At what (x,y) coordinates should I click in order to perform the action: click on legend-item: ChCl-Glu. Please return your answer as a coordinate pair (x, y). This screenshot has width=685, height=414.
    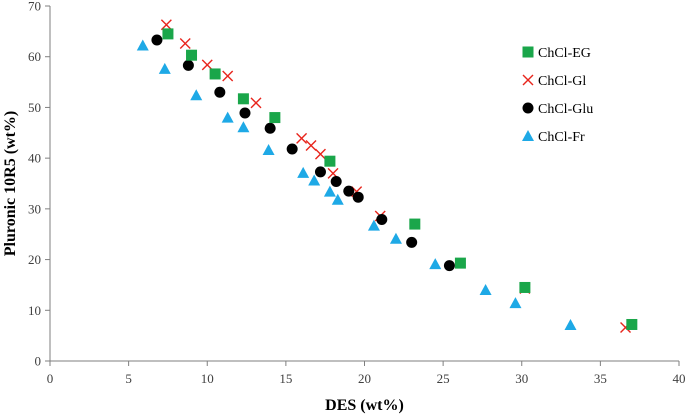
    Looking at the image, I should click on (557, 109).